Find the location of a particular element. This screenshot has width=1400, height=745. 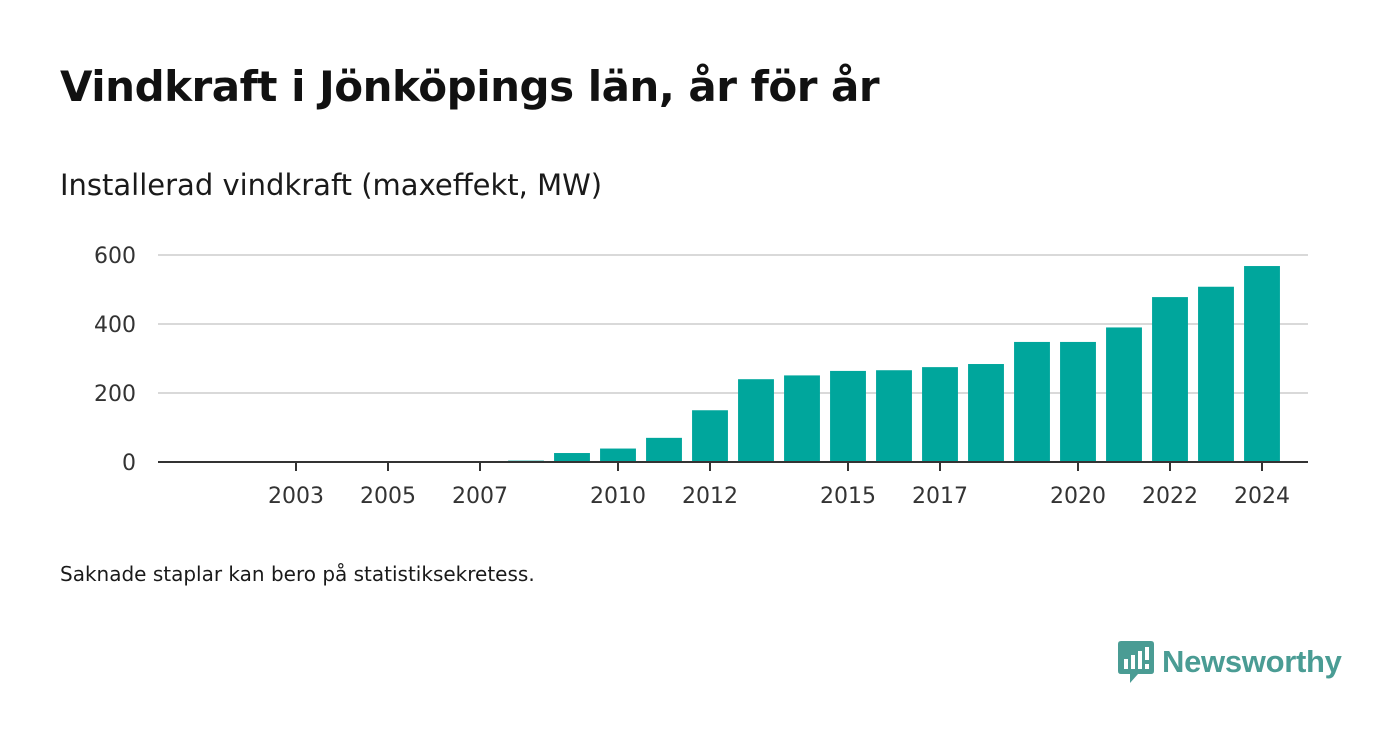

bar-2018 is located at coordinates (986, 413).